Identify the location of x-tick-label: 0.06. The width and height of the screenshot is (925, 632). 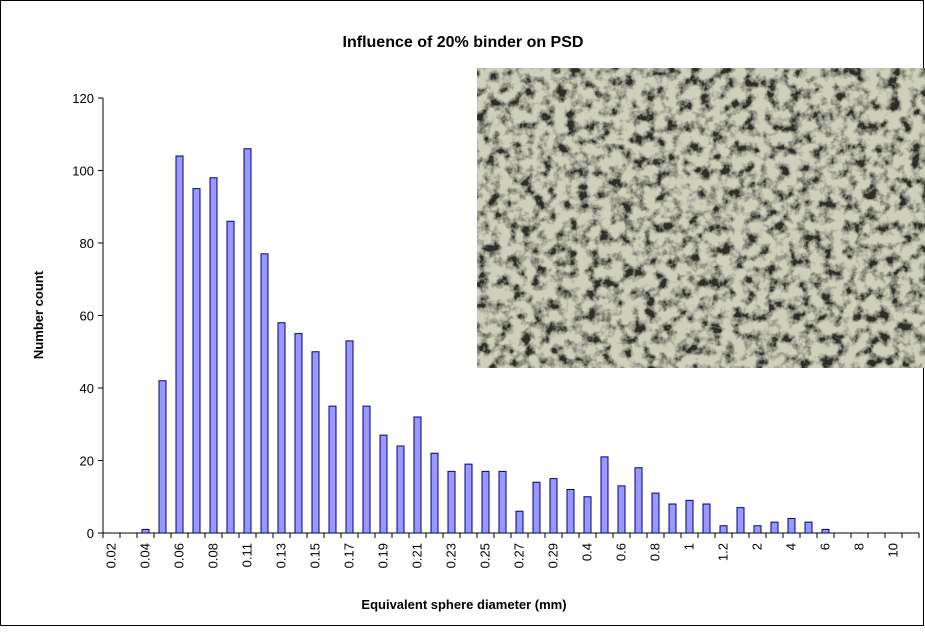
(179, 555).